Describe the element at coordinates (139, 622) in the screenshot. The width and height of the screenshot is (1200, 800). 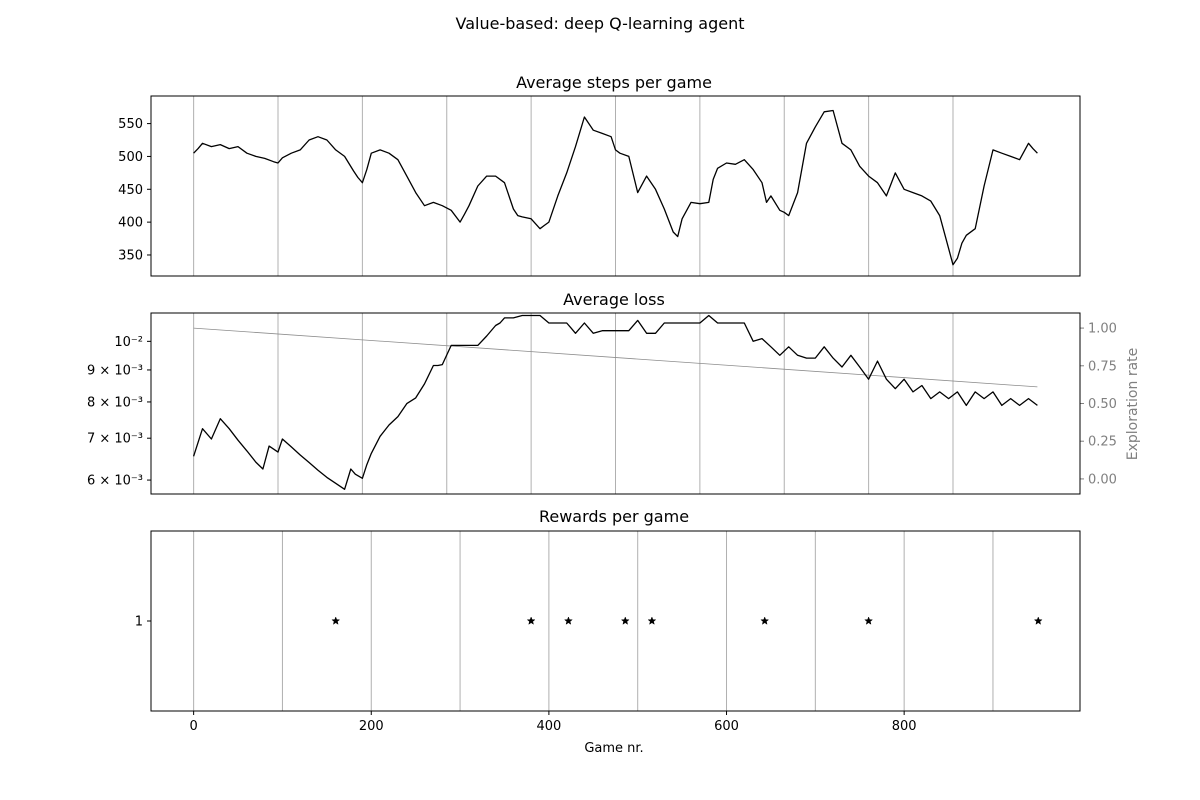
I see `y-tick-label-0: 1` at that location.